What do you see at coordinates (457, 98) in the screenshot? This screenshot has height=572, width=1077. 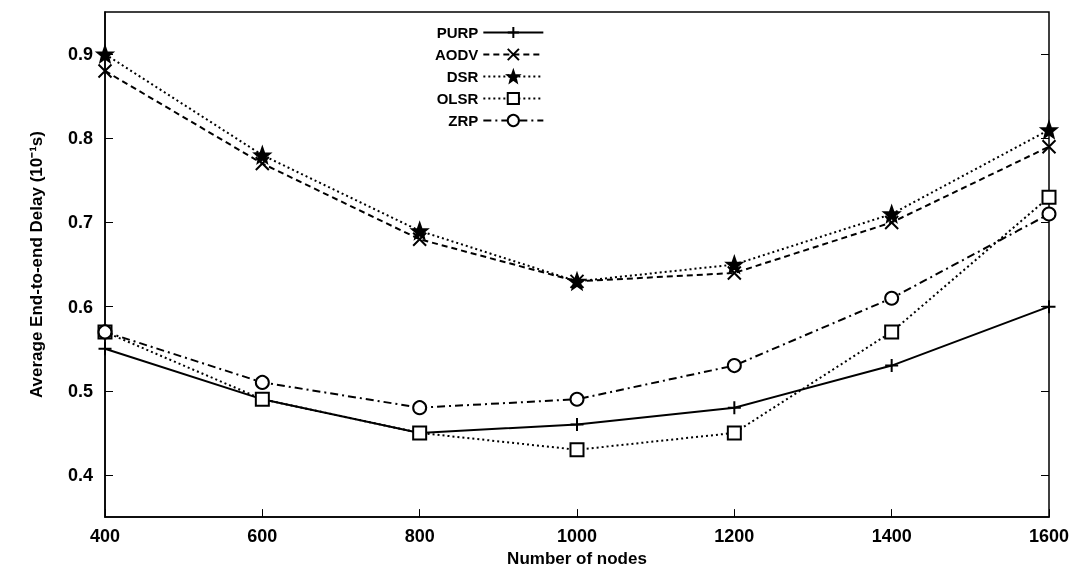 I see `legend-label: OLSR` at bounding box center [457, 98].